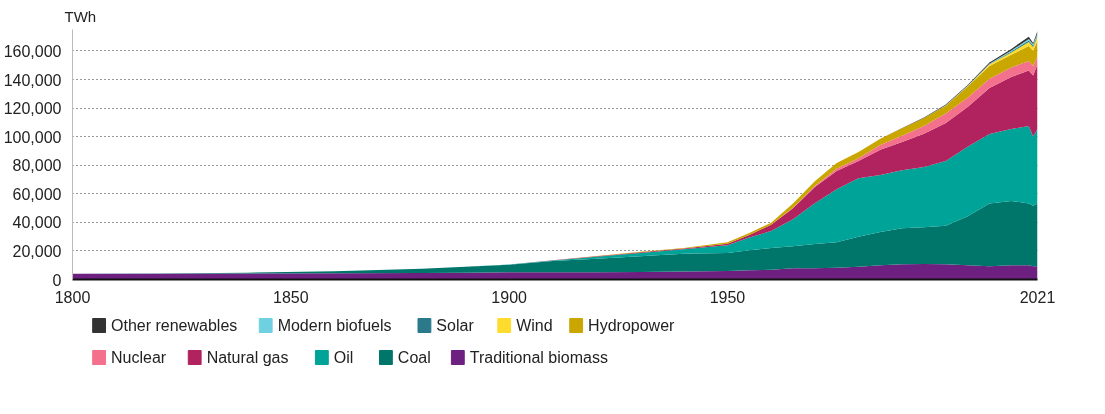 The image size is (1105, 414). Describe the element at coordinates (334, 325) in the screenshot. I see `legend-label: Modern biofuels` at that location.